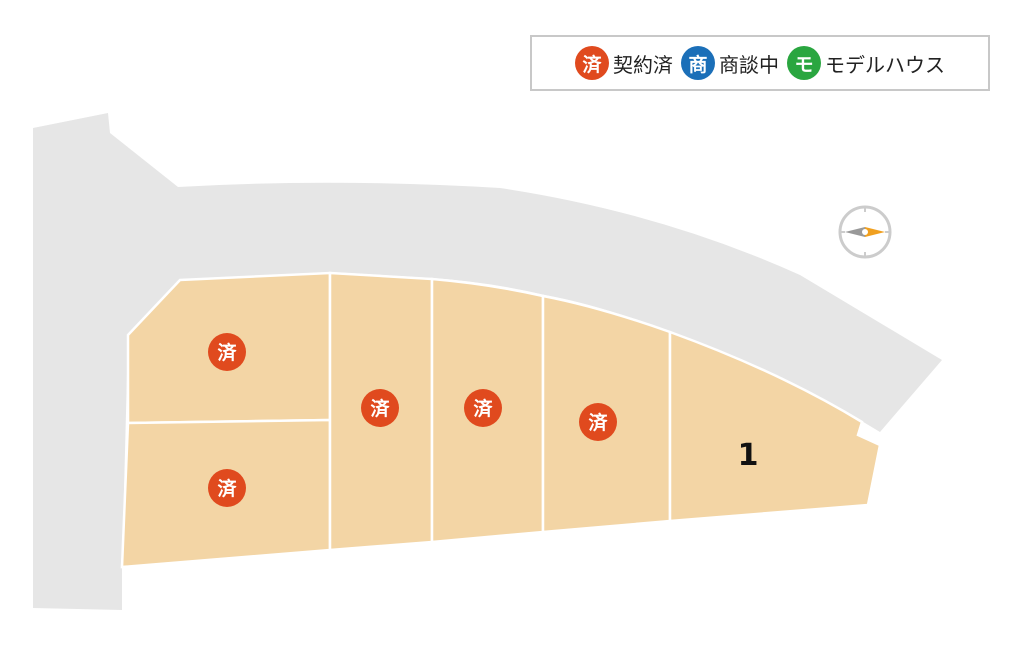 The height and width of the screenshot is (650, 1016). I want to click on negotiating-badge-icon: 商, so click(698, 63).